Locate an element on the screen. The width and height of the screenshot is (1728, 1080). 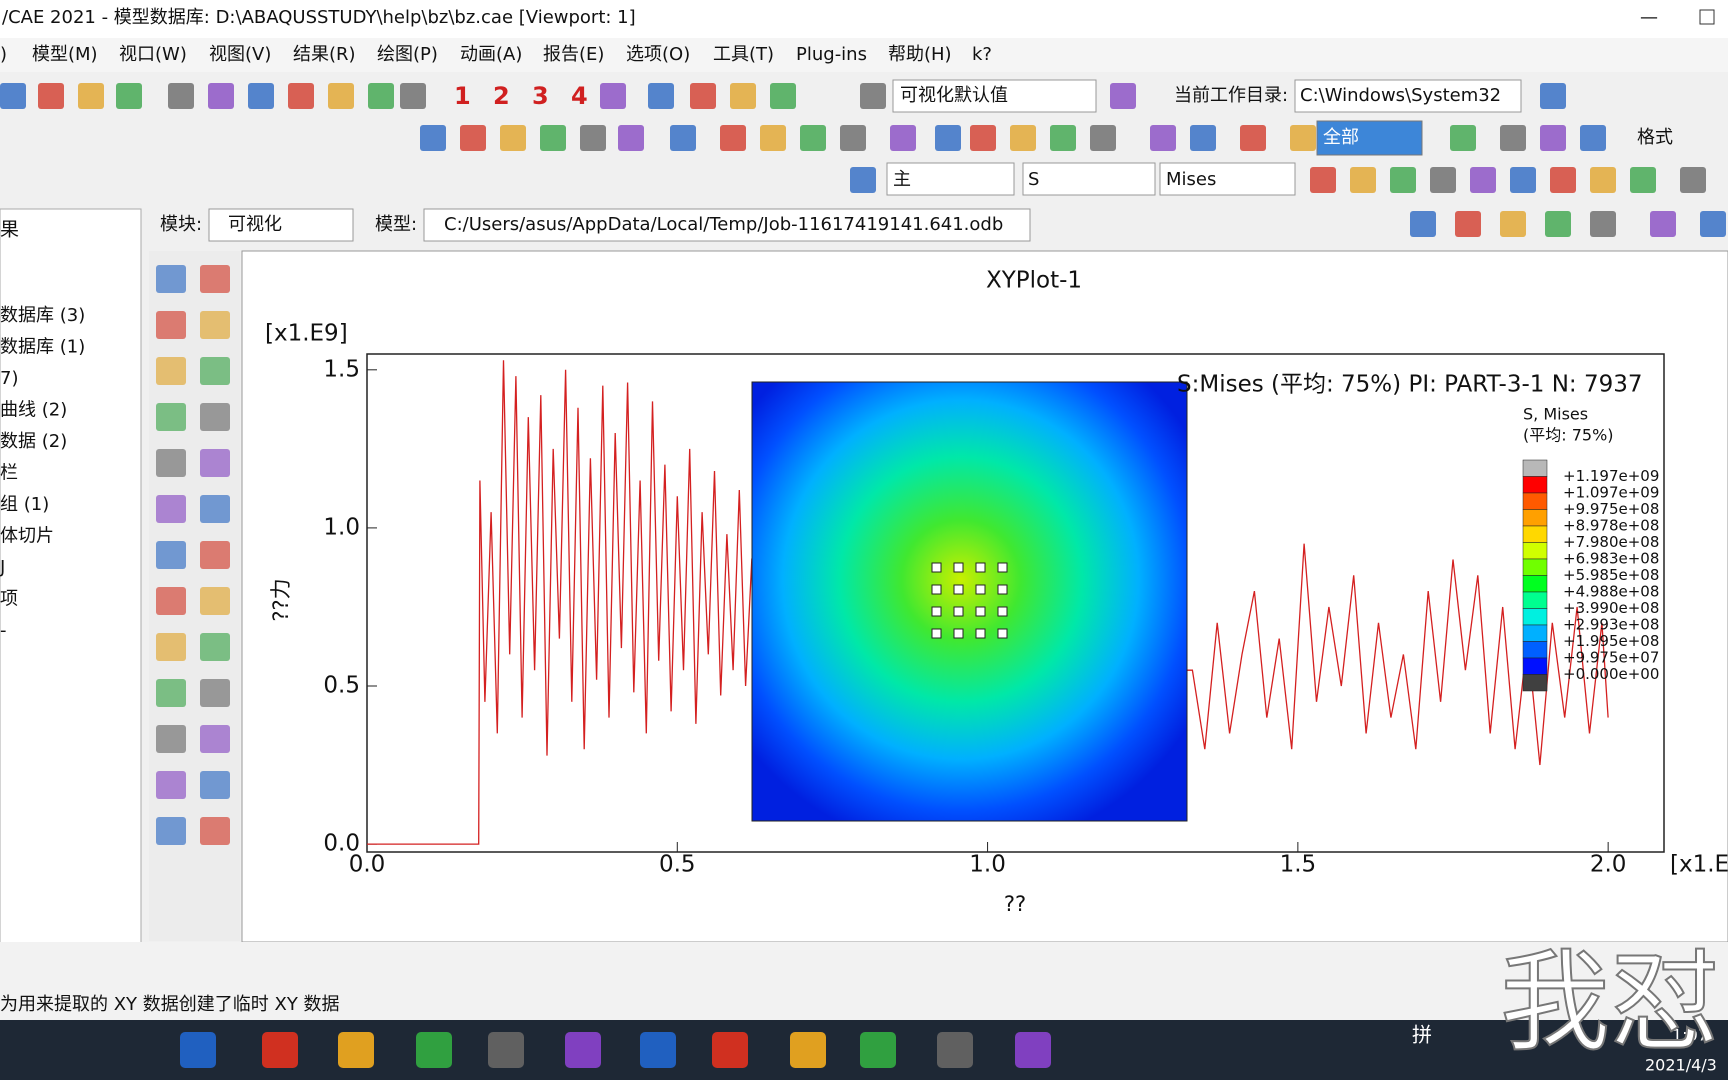
format: 格式 is located at coordinates (1655, 137).